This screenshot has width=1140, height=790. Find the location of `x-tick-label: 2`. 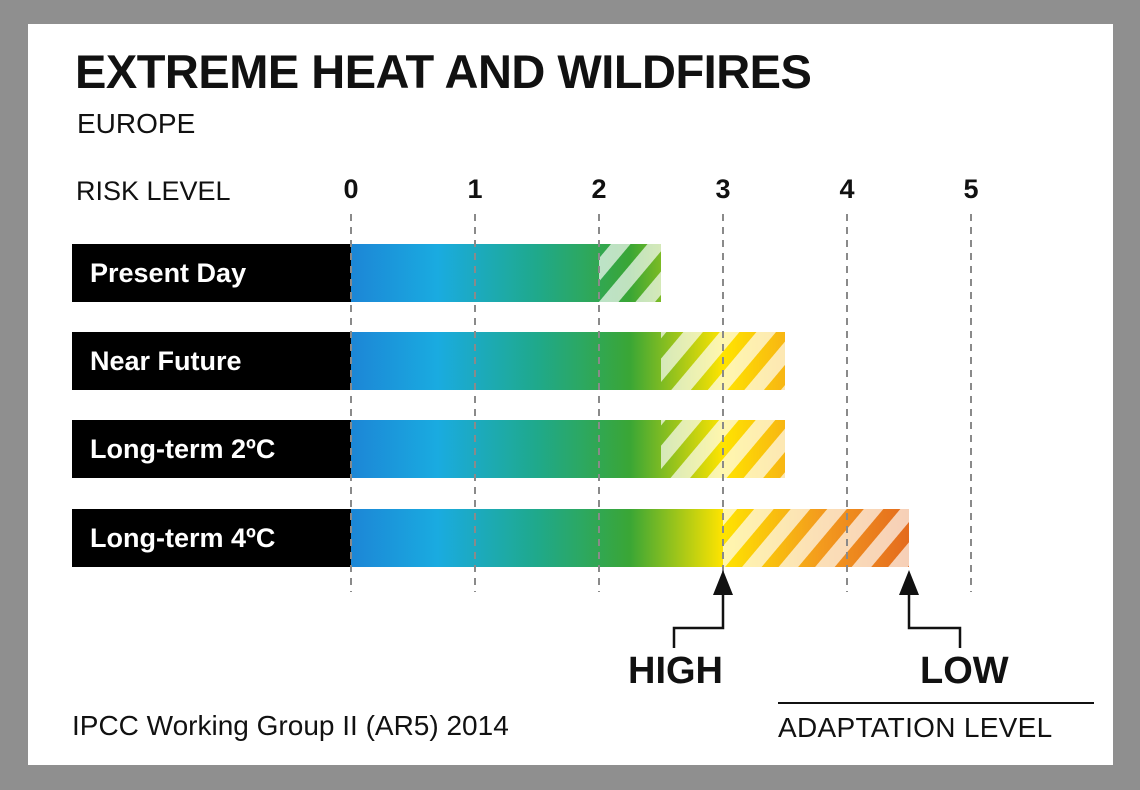

x-tick-label: 2 is located at coordinates (599, 189).